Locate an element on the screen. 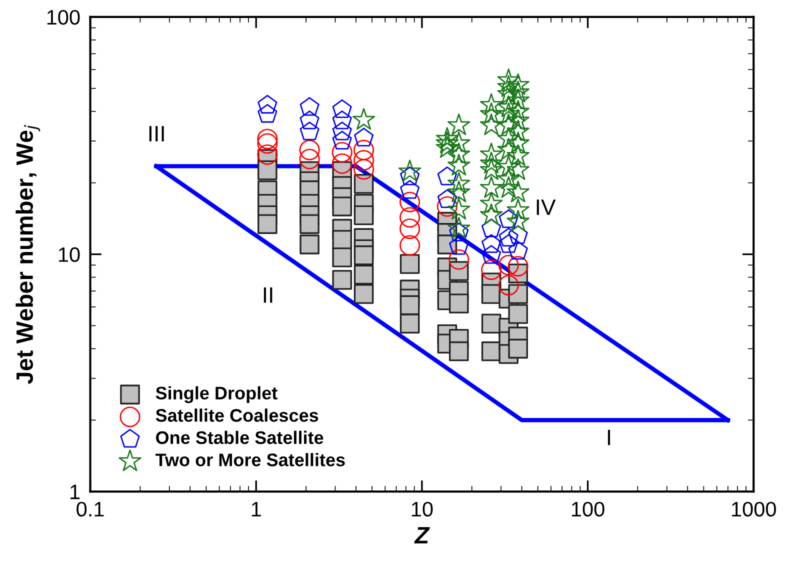 This screenshot has height=565, width=785. x-tick-label: 1 is located at coordinates (256, 509).